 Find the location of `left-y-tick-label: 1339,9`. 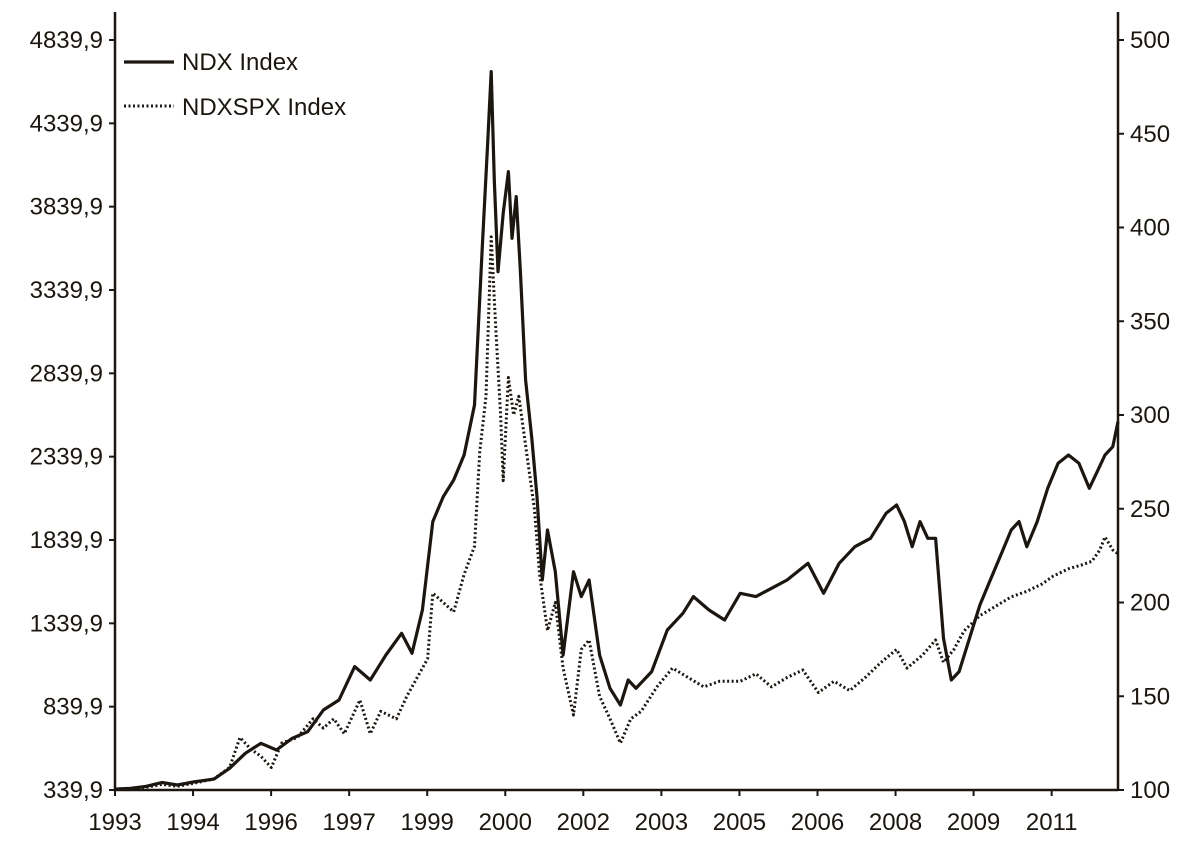

left-y-tick-label: 1339,9 is located at coordinates (66, 623).